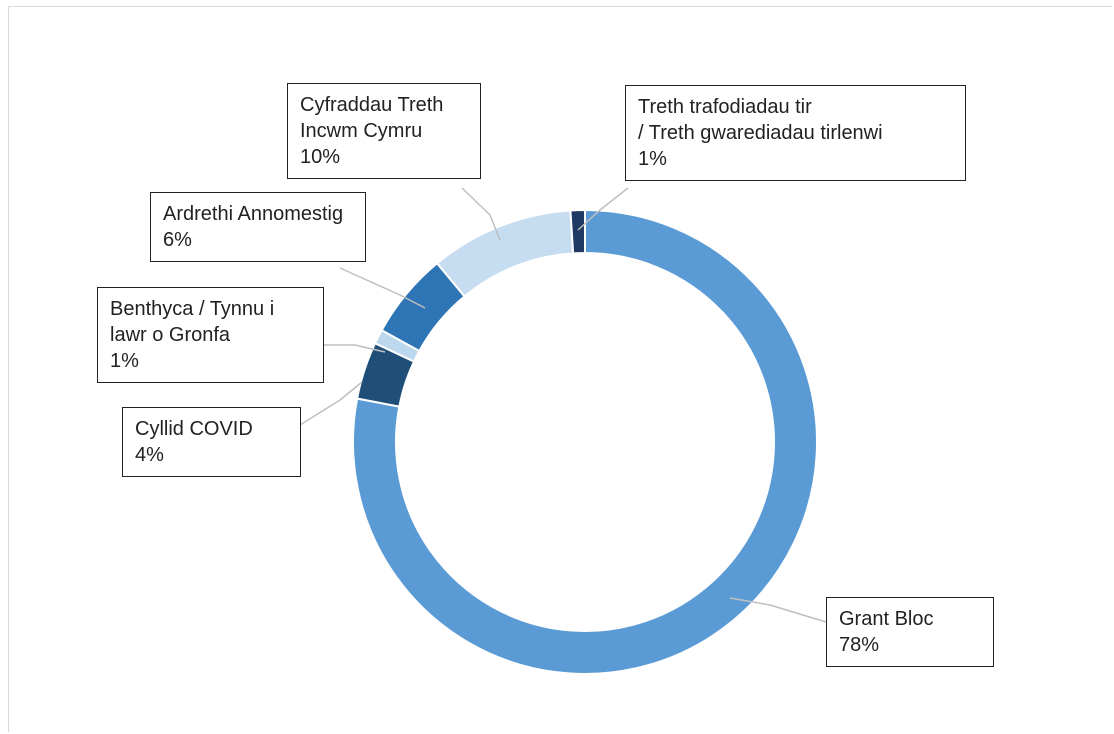 This screenshot has height=734, width=1114. What do you see at coordinates (192, 322) in the screenshot?
I see `category-name: Benthyca / Tynnu i lawr o Gronfa` at bounding box center [192, 322].